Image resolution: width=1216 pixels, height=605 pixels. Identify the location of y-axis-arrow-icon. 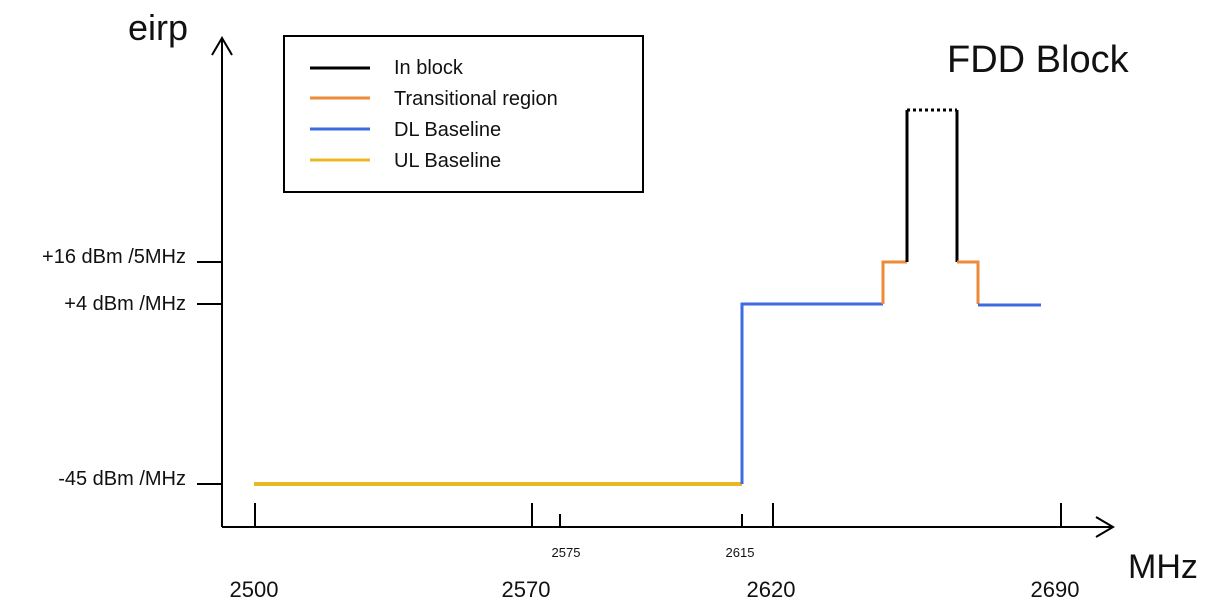
(222, 46).